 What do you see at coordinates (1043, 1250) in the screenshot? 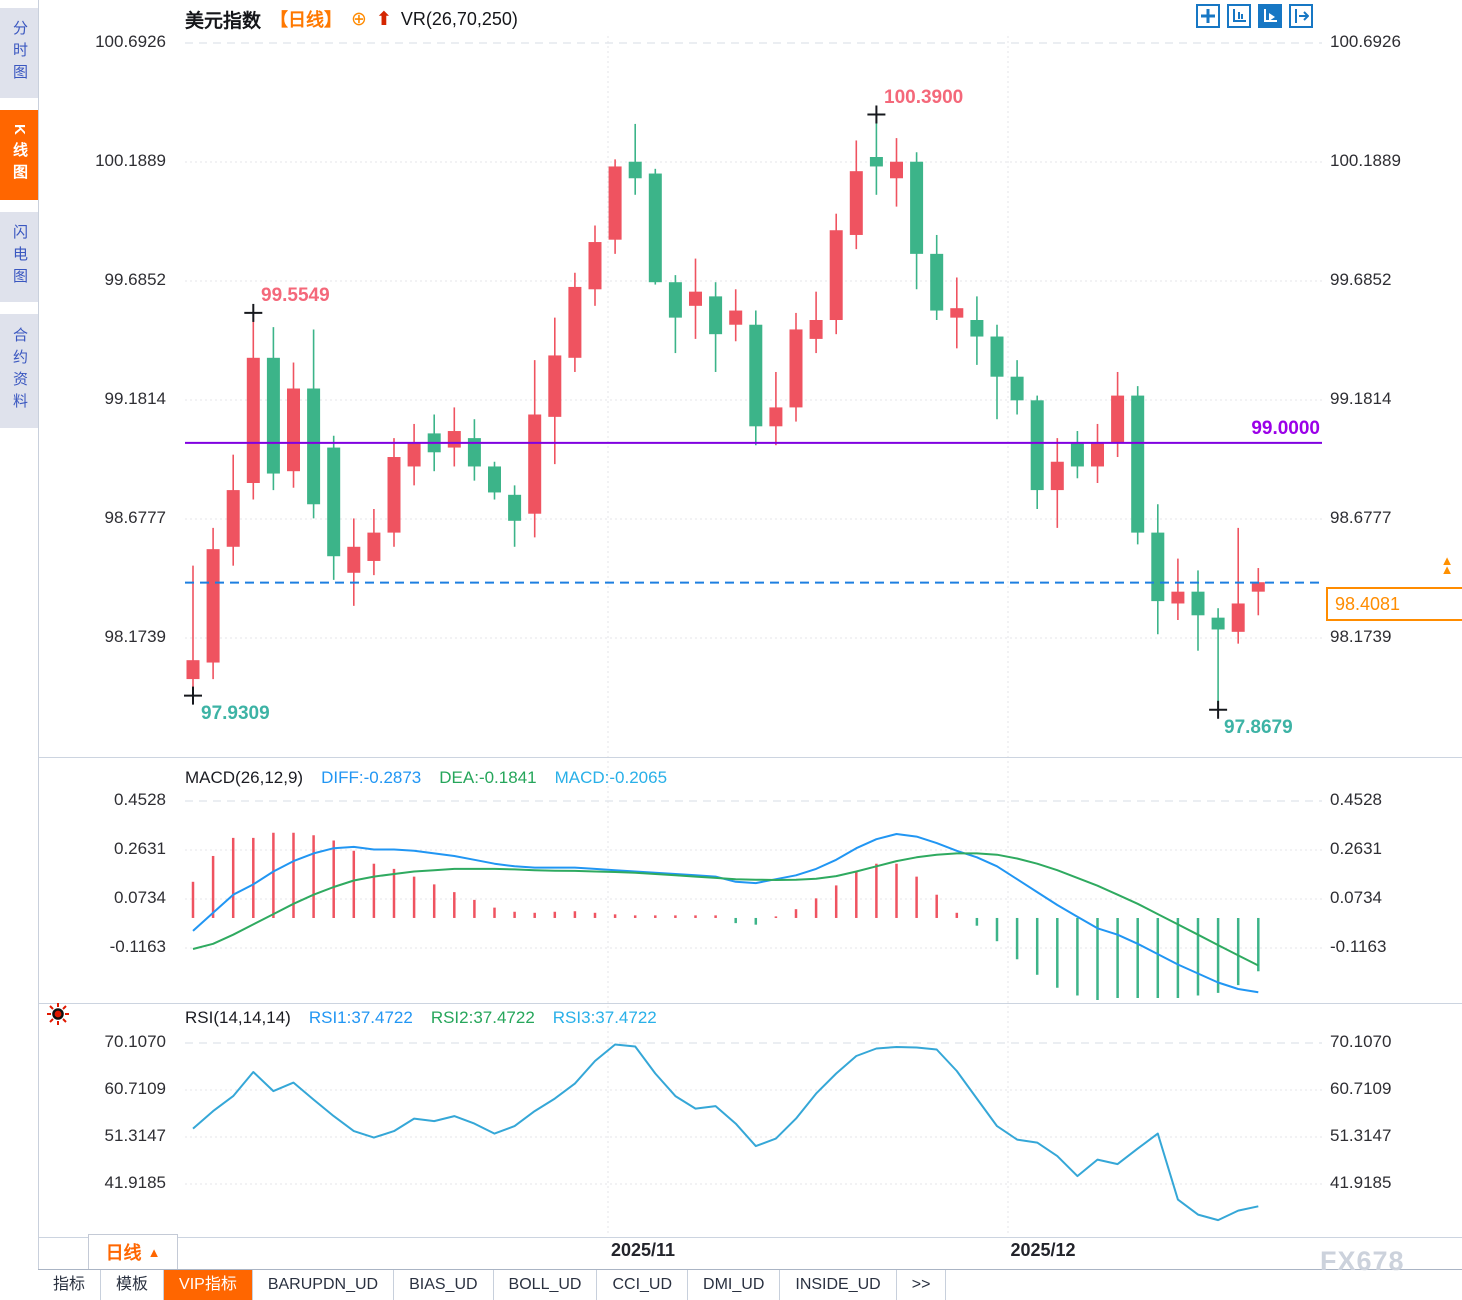
I see `x-axis-label-dec: 2025/12` at bounding box center [1043, 1250].